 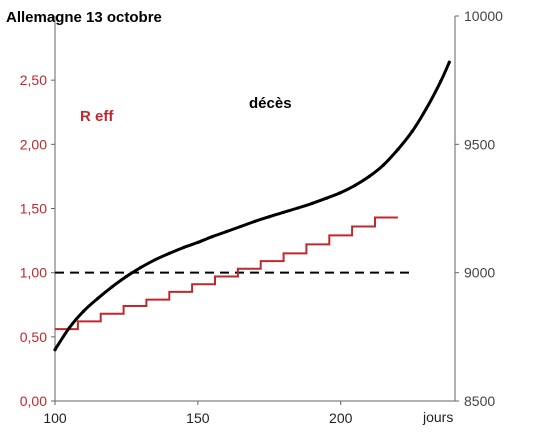 I want to click on x-axis-label: jours, so click(x=437, y=417).